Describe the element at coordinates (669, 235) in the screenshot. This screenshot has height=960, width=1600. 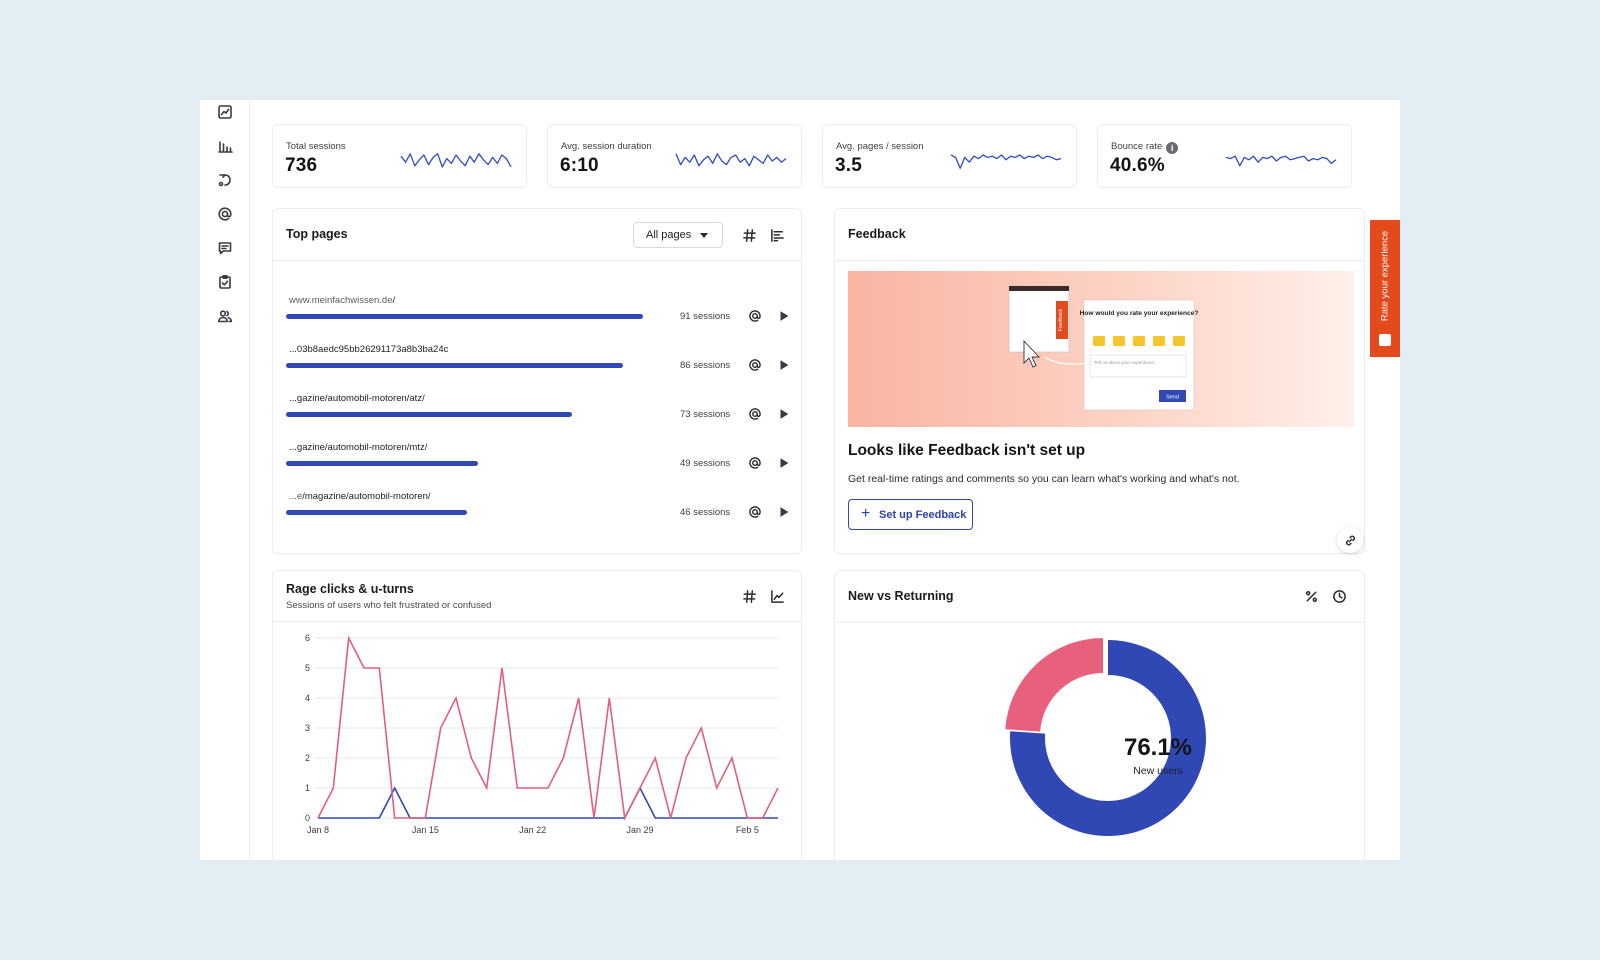
I see `pages-filter-value: All pages` at that location.